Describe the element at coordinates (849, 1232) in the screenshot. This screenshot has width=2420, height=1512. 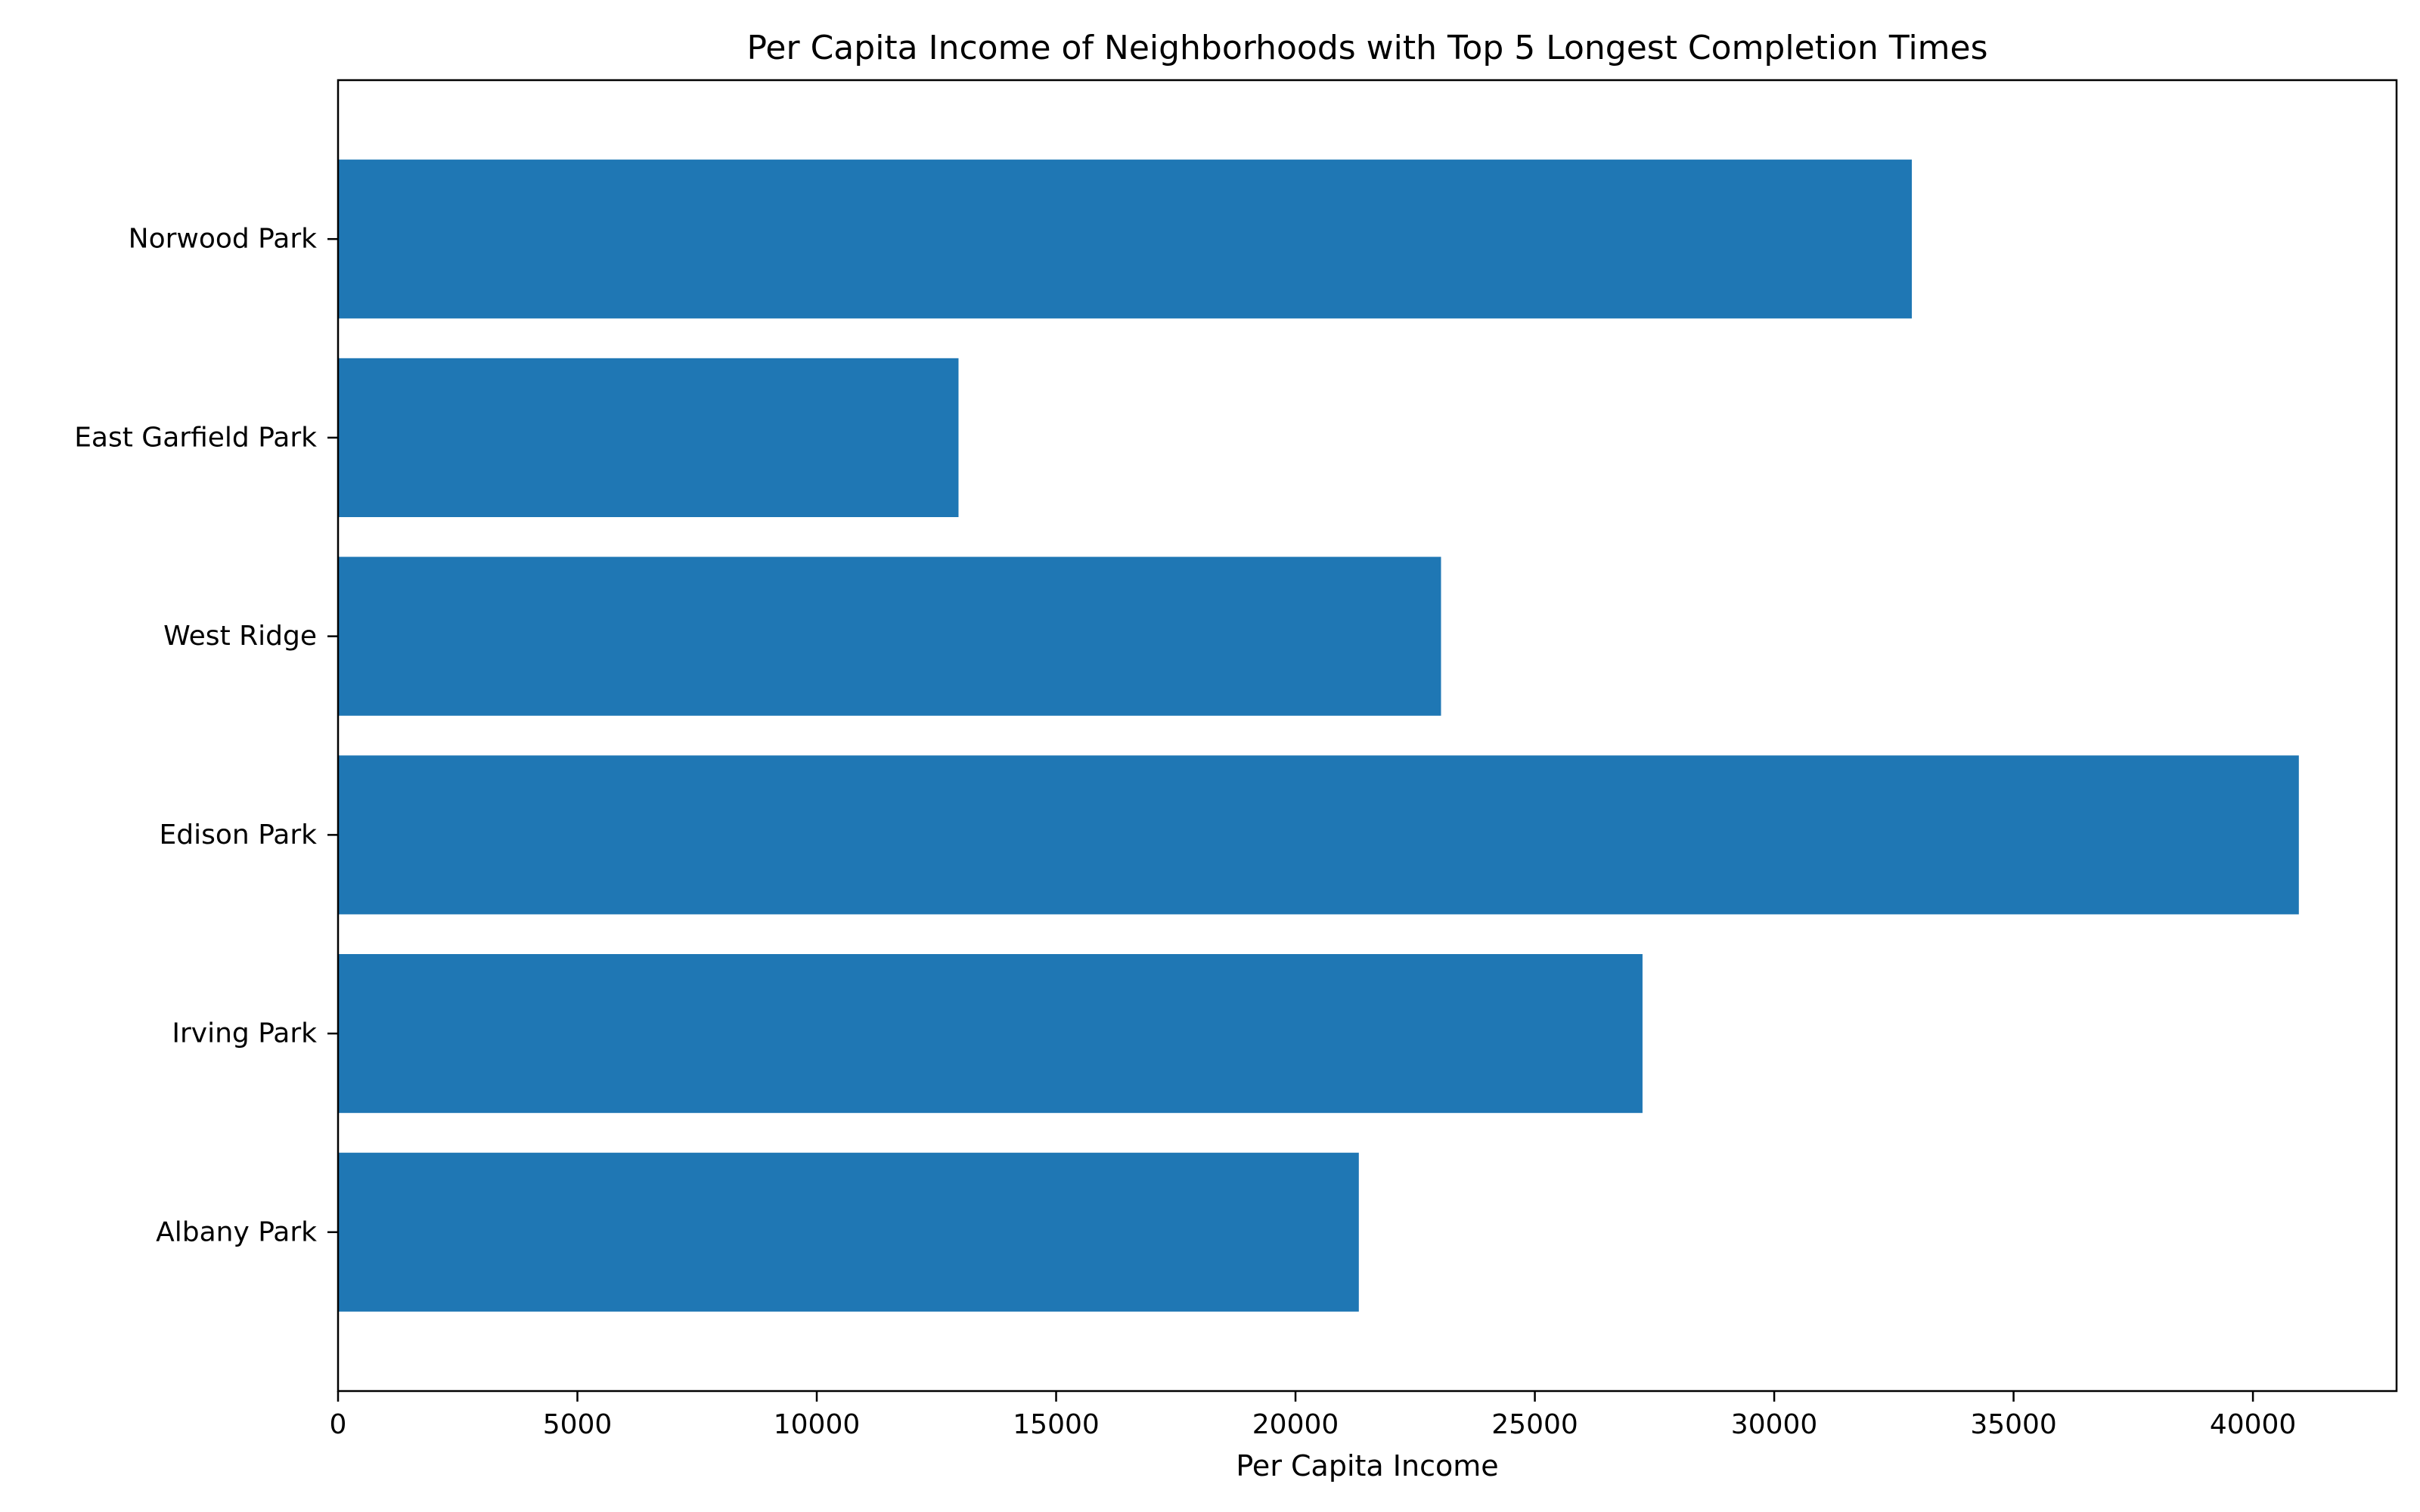
I see `bar-albany-park` at that location.